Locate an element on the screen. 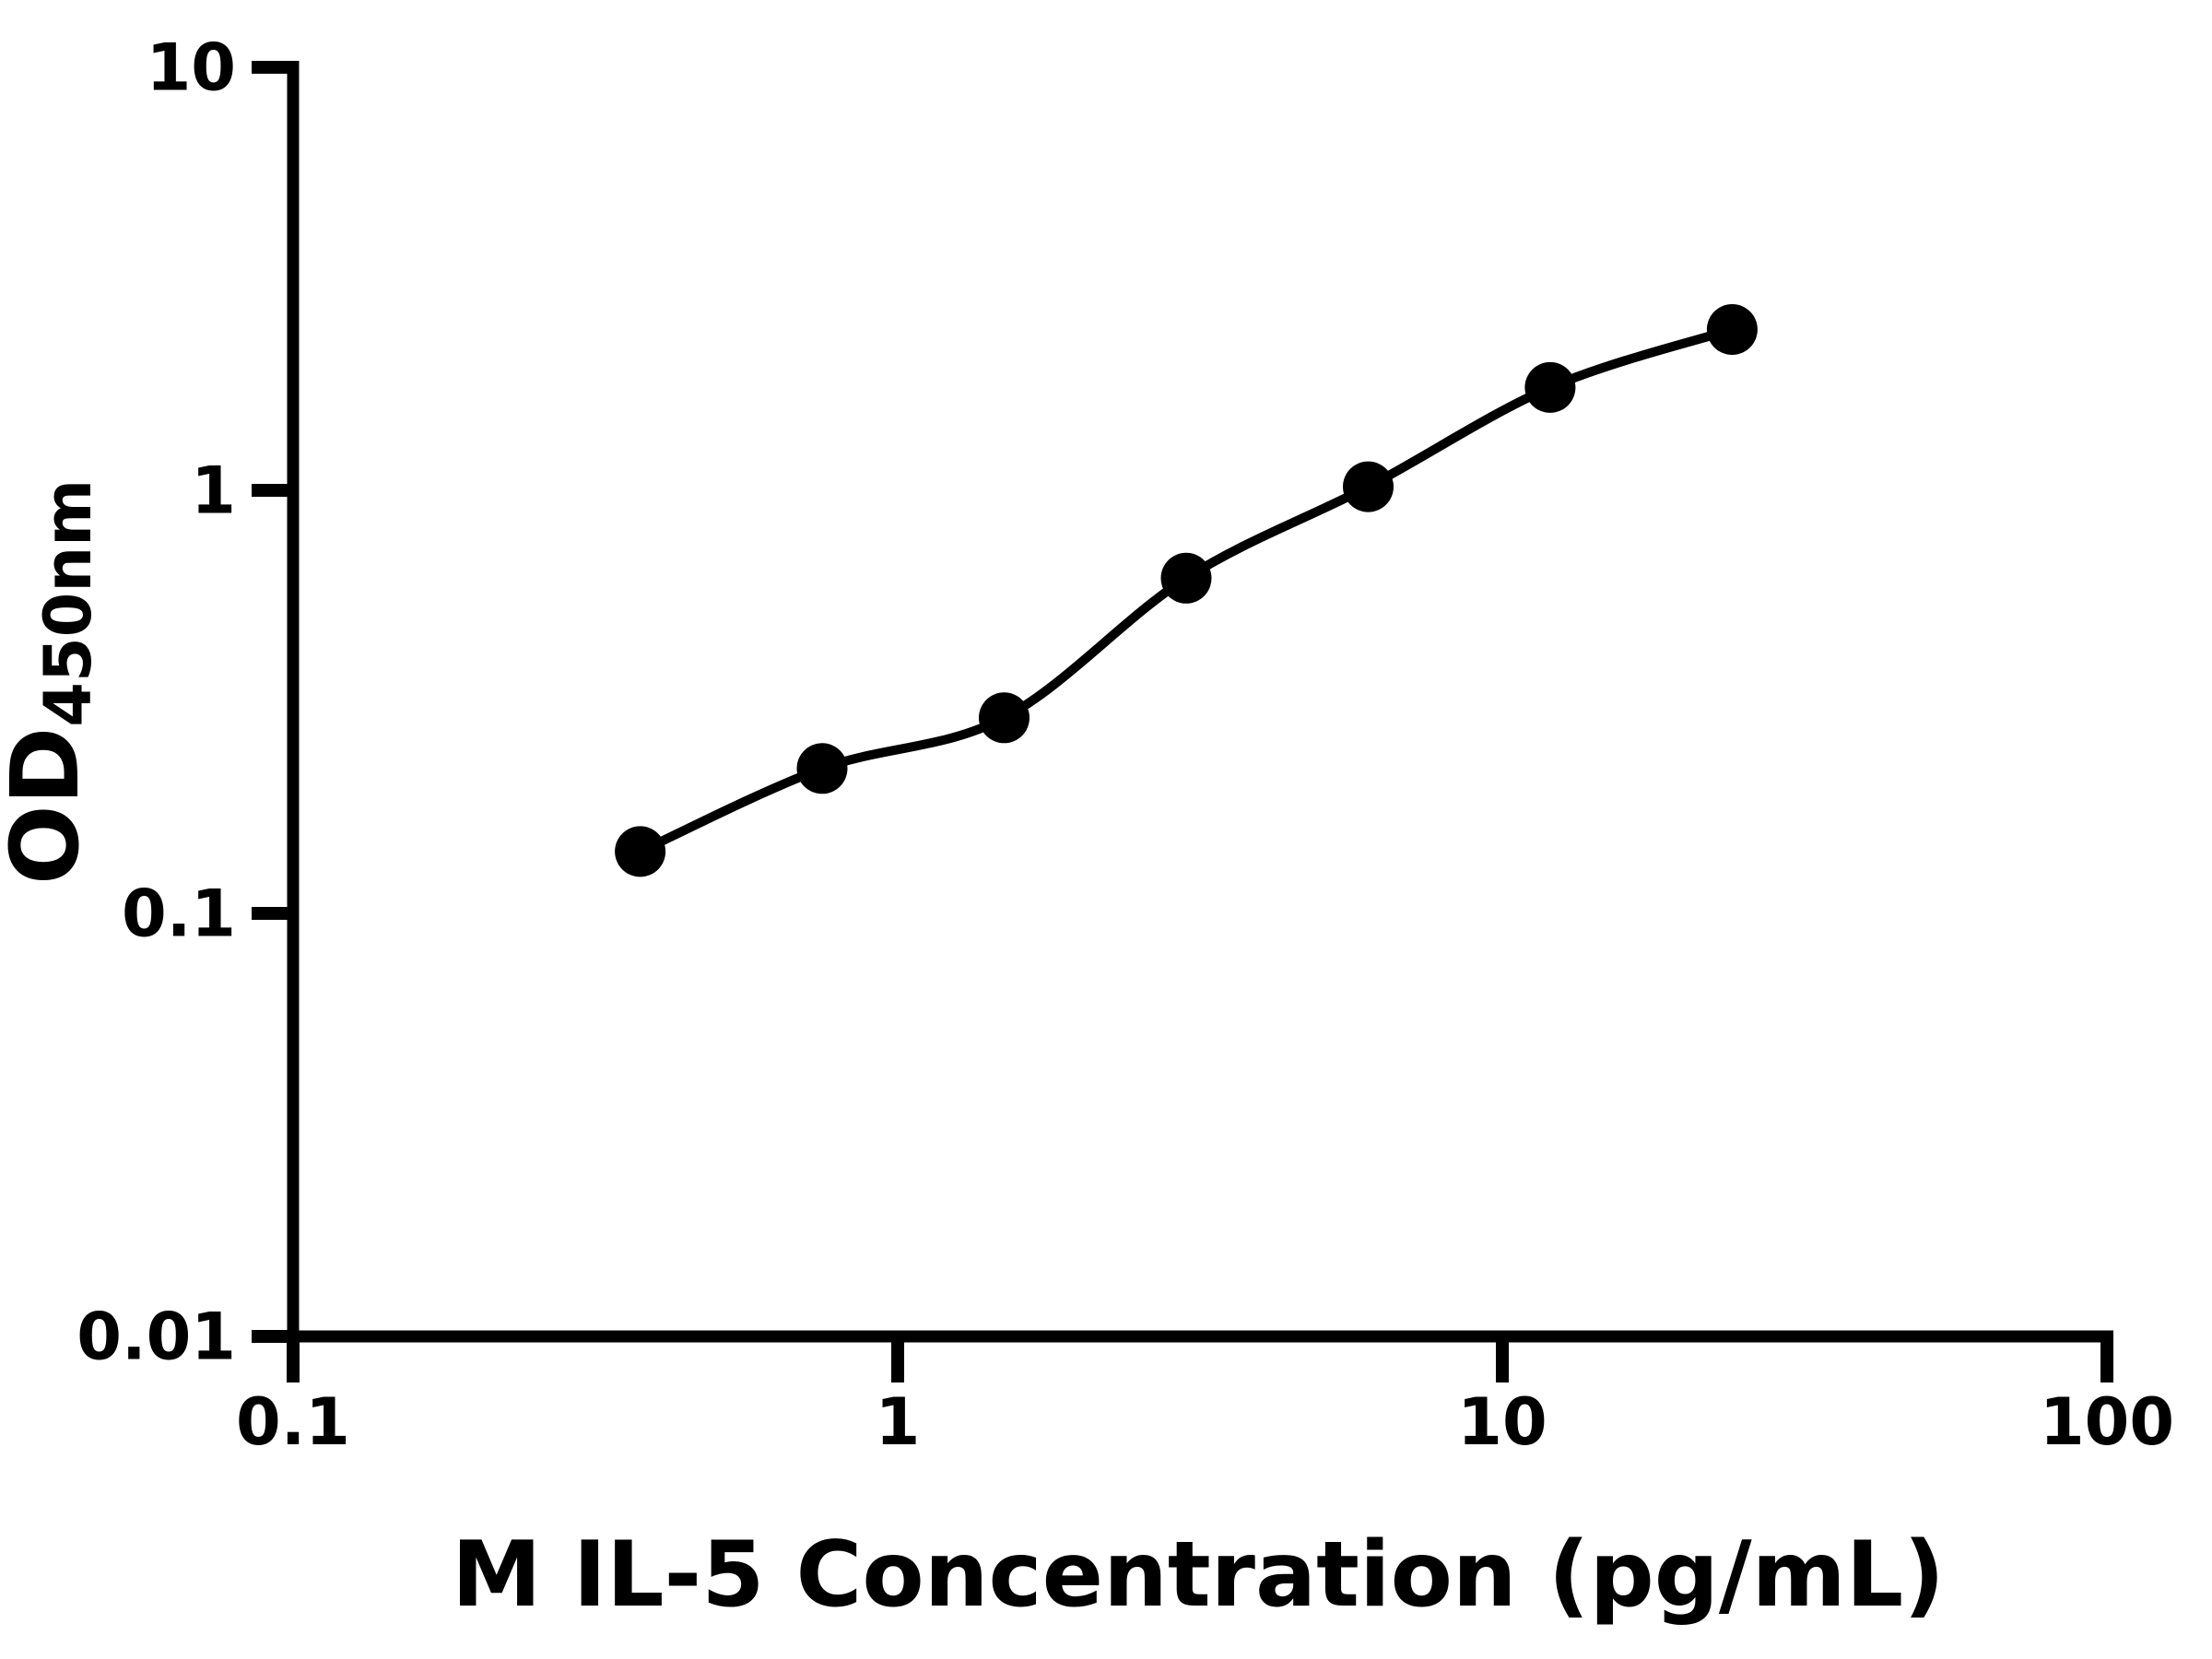 Image resolution: width=2212 pixels, height=1659 pixels. x-axis-title: M IL-5 Concentration (pg/mL) is located at coordinates (1198, 1575).